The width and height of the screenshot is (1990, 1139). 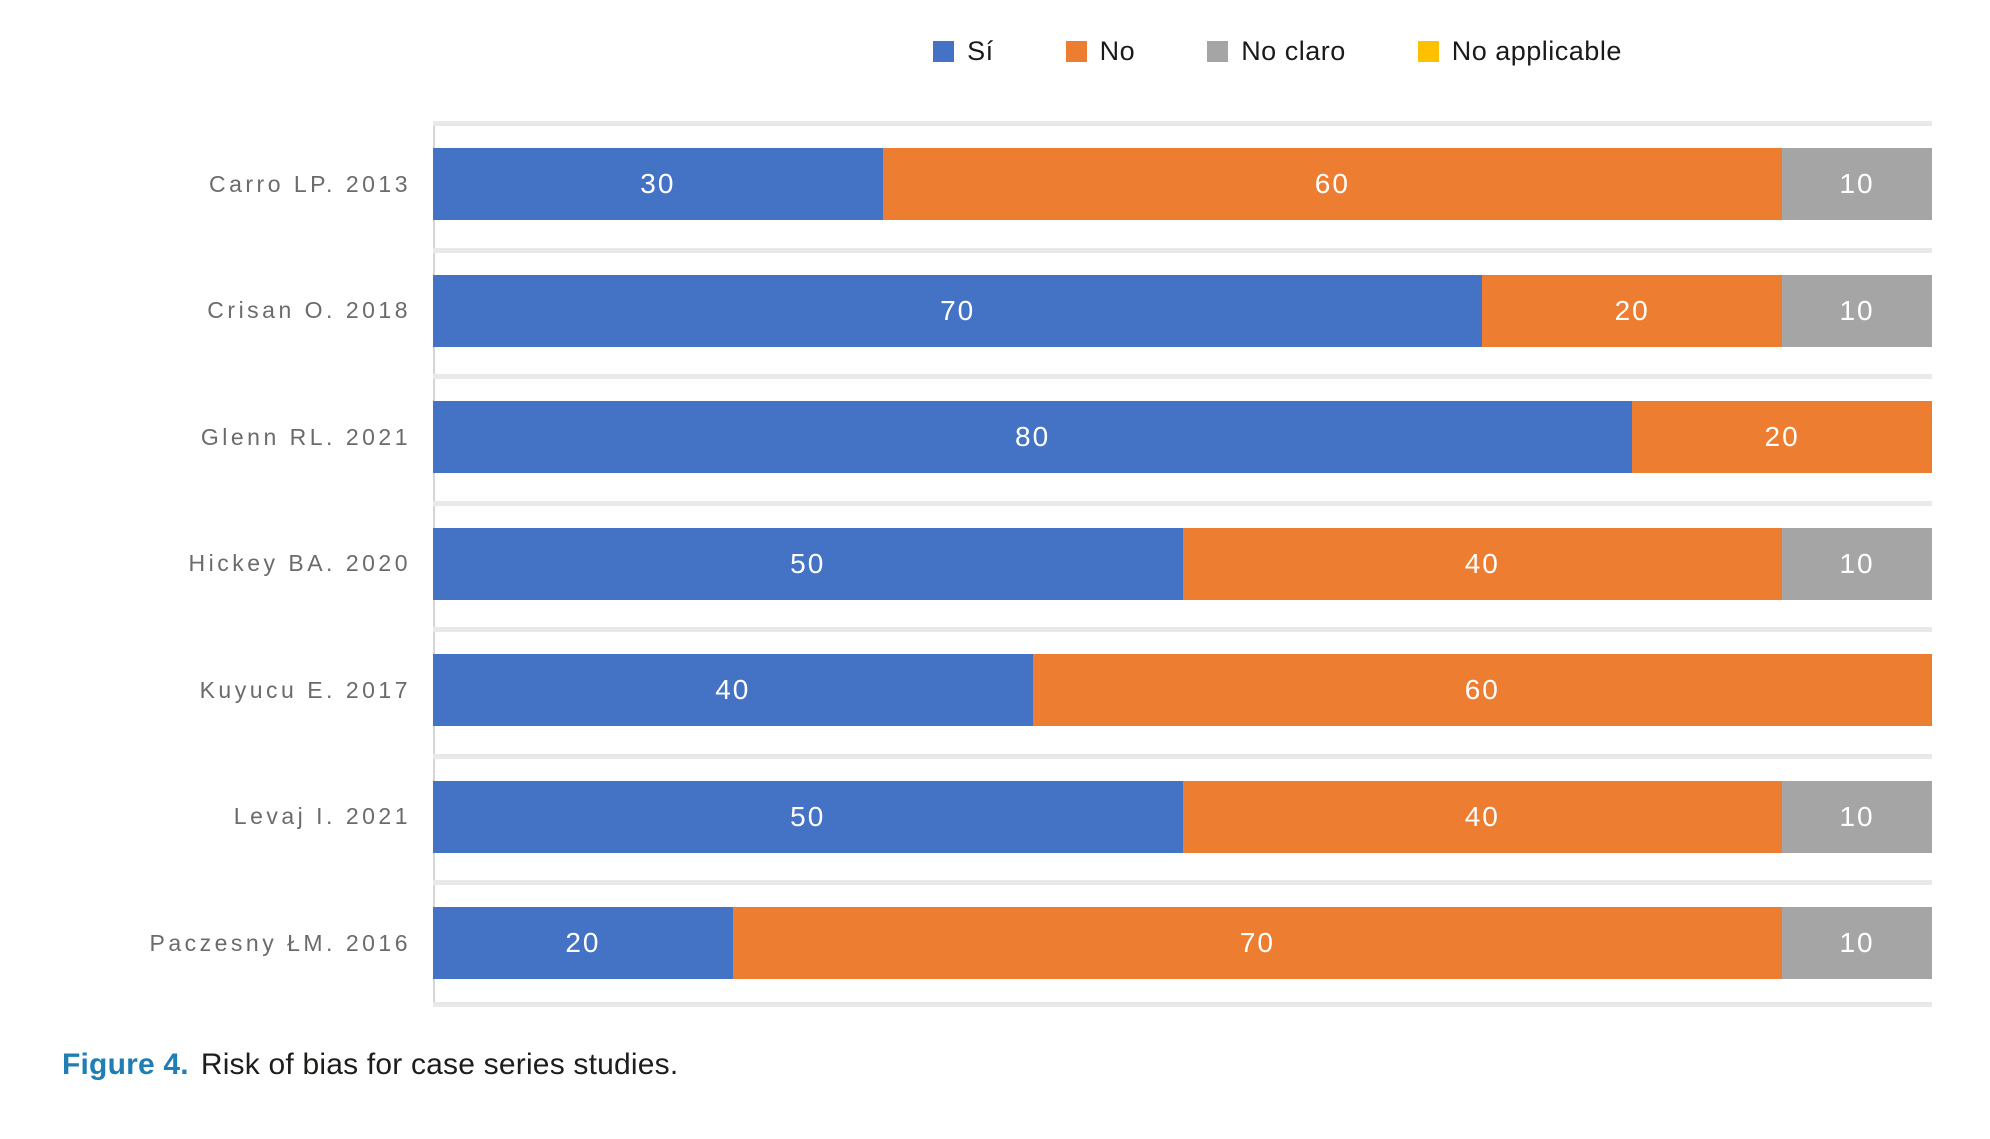 What do you see at coordinates (309, 183) in the screenshot?
I see `category-label: Carro LP. 2013` at bounding box center [309, 183].